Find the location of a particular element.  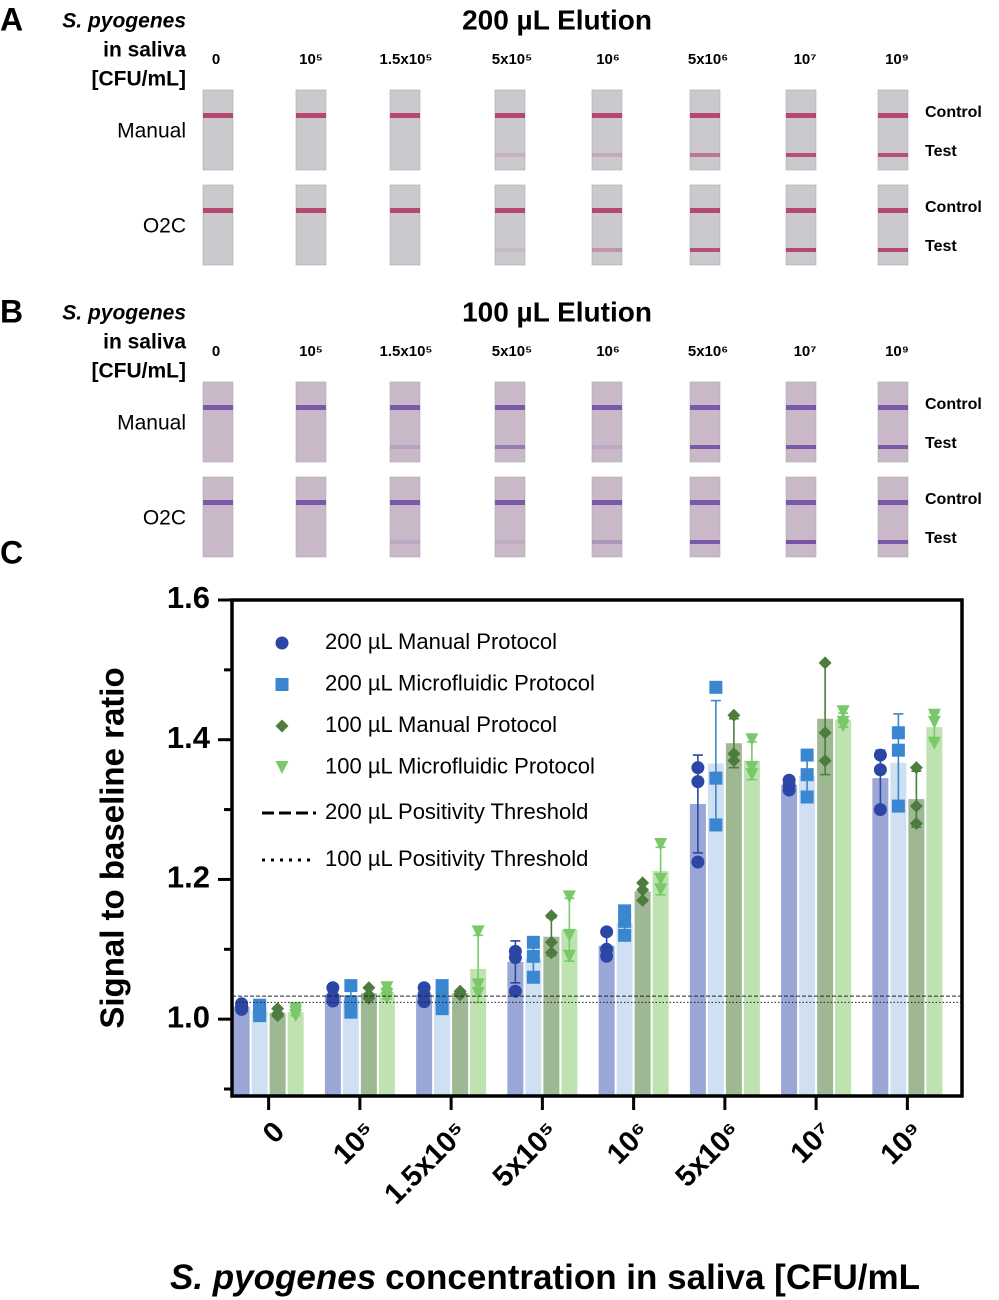

concentration-label: 10⁹ is located at coordinates (897, 59).